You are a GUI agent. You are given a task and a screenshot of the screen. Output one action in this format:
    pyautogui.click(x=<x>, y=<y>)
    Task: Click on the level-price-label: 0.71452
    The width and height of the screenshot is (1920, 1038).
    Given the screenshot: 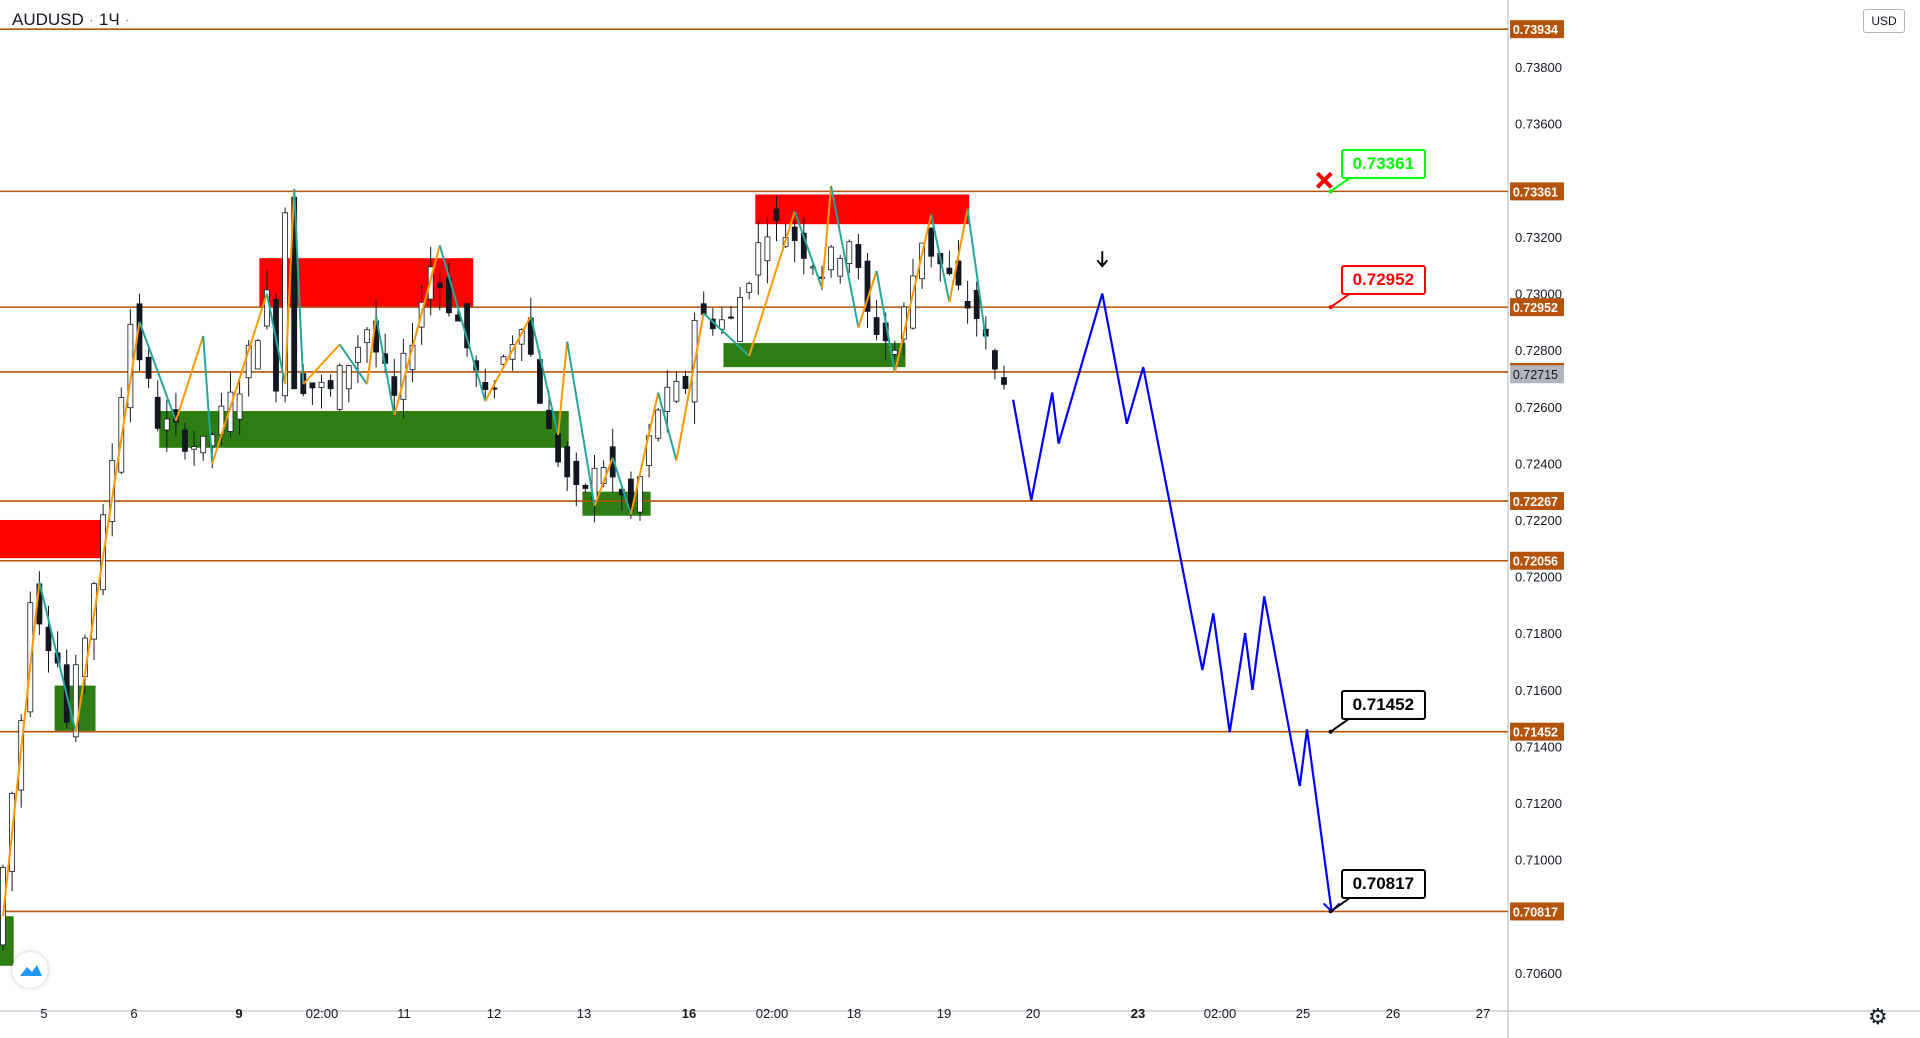 What is the action you would take?
    pyautogui.click(x=1535, y=733)
    